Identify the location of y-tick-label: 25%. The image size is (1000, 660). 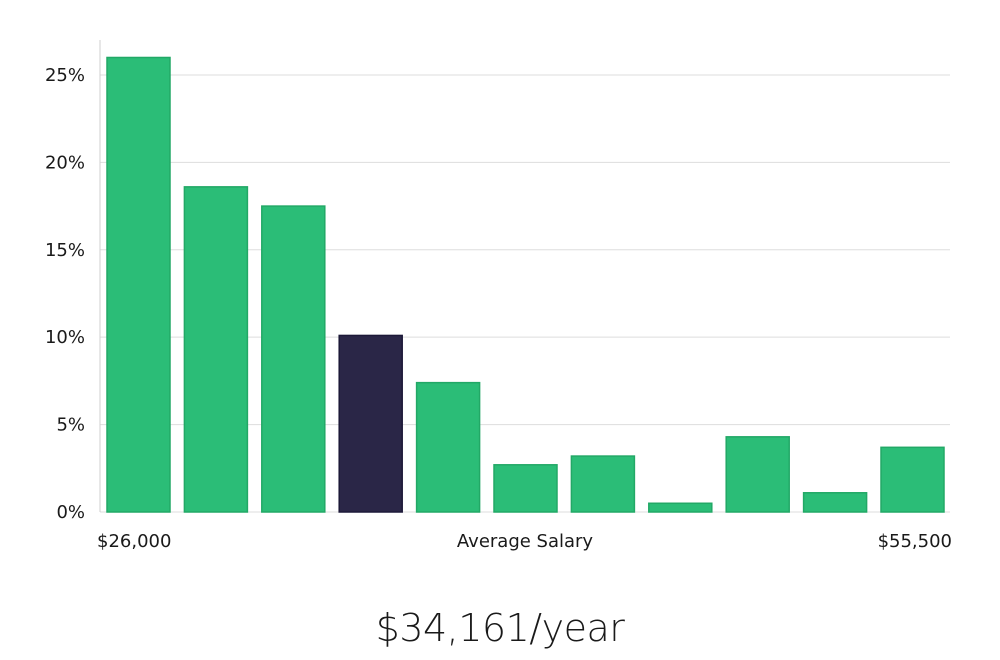
(65, 75).